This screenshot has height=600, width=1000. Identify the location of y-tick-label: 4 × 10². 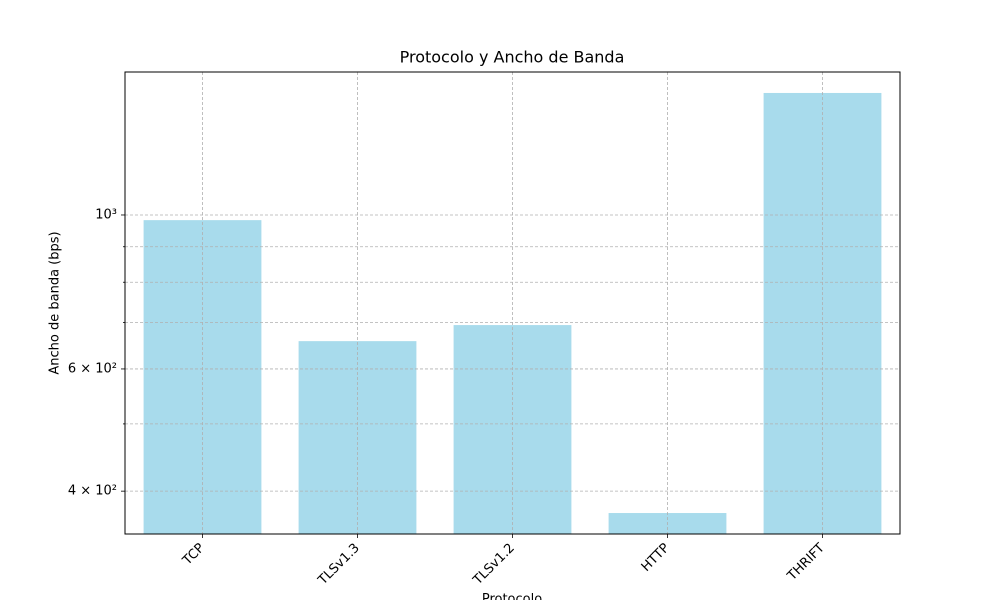
(92, 491).